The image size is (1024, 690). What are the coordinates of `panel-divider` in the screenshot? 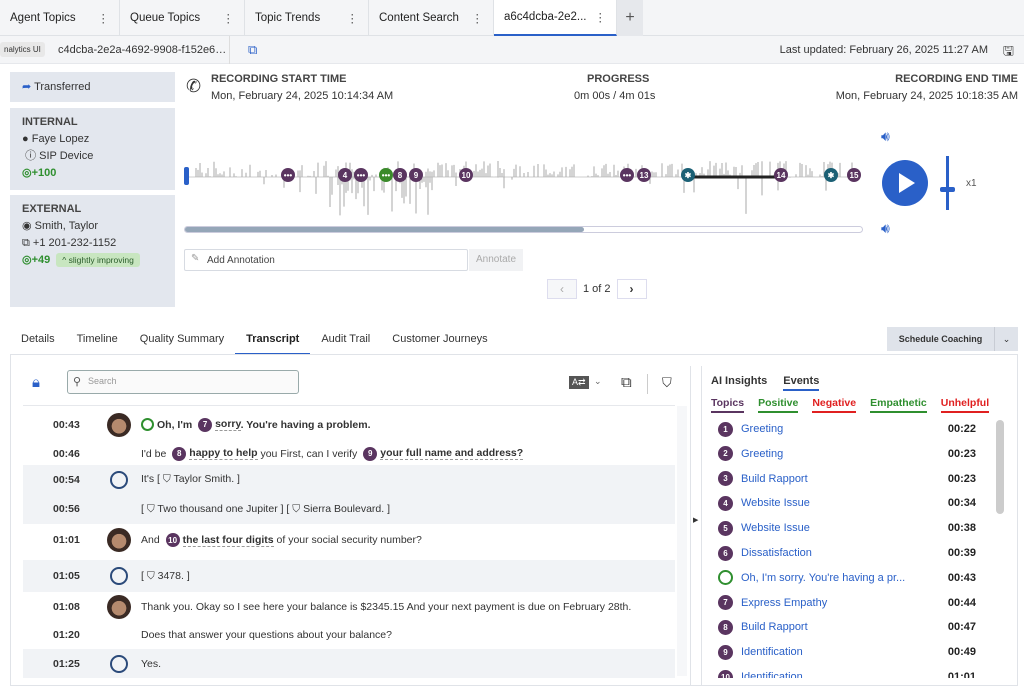 It's located at (696, 526).